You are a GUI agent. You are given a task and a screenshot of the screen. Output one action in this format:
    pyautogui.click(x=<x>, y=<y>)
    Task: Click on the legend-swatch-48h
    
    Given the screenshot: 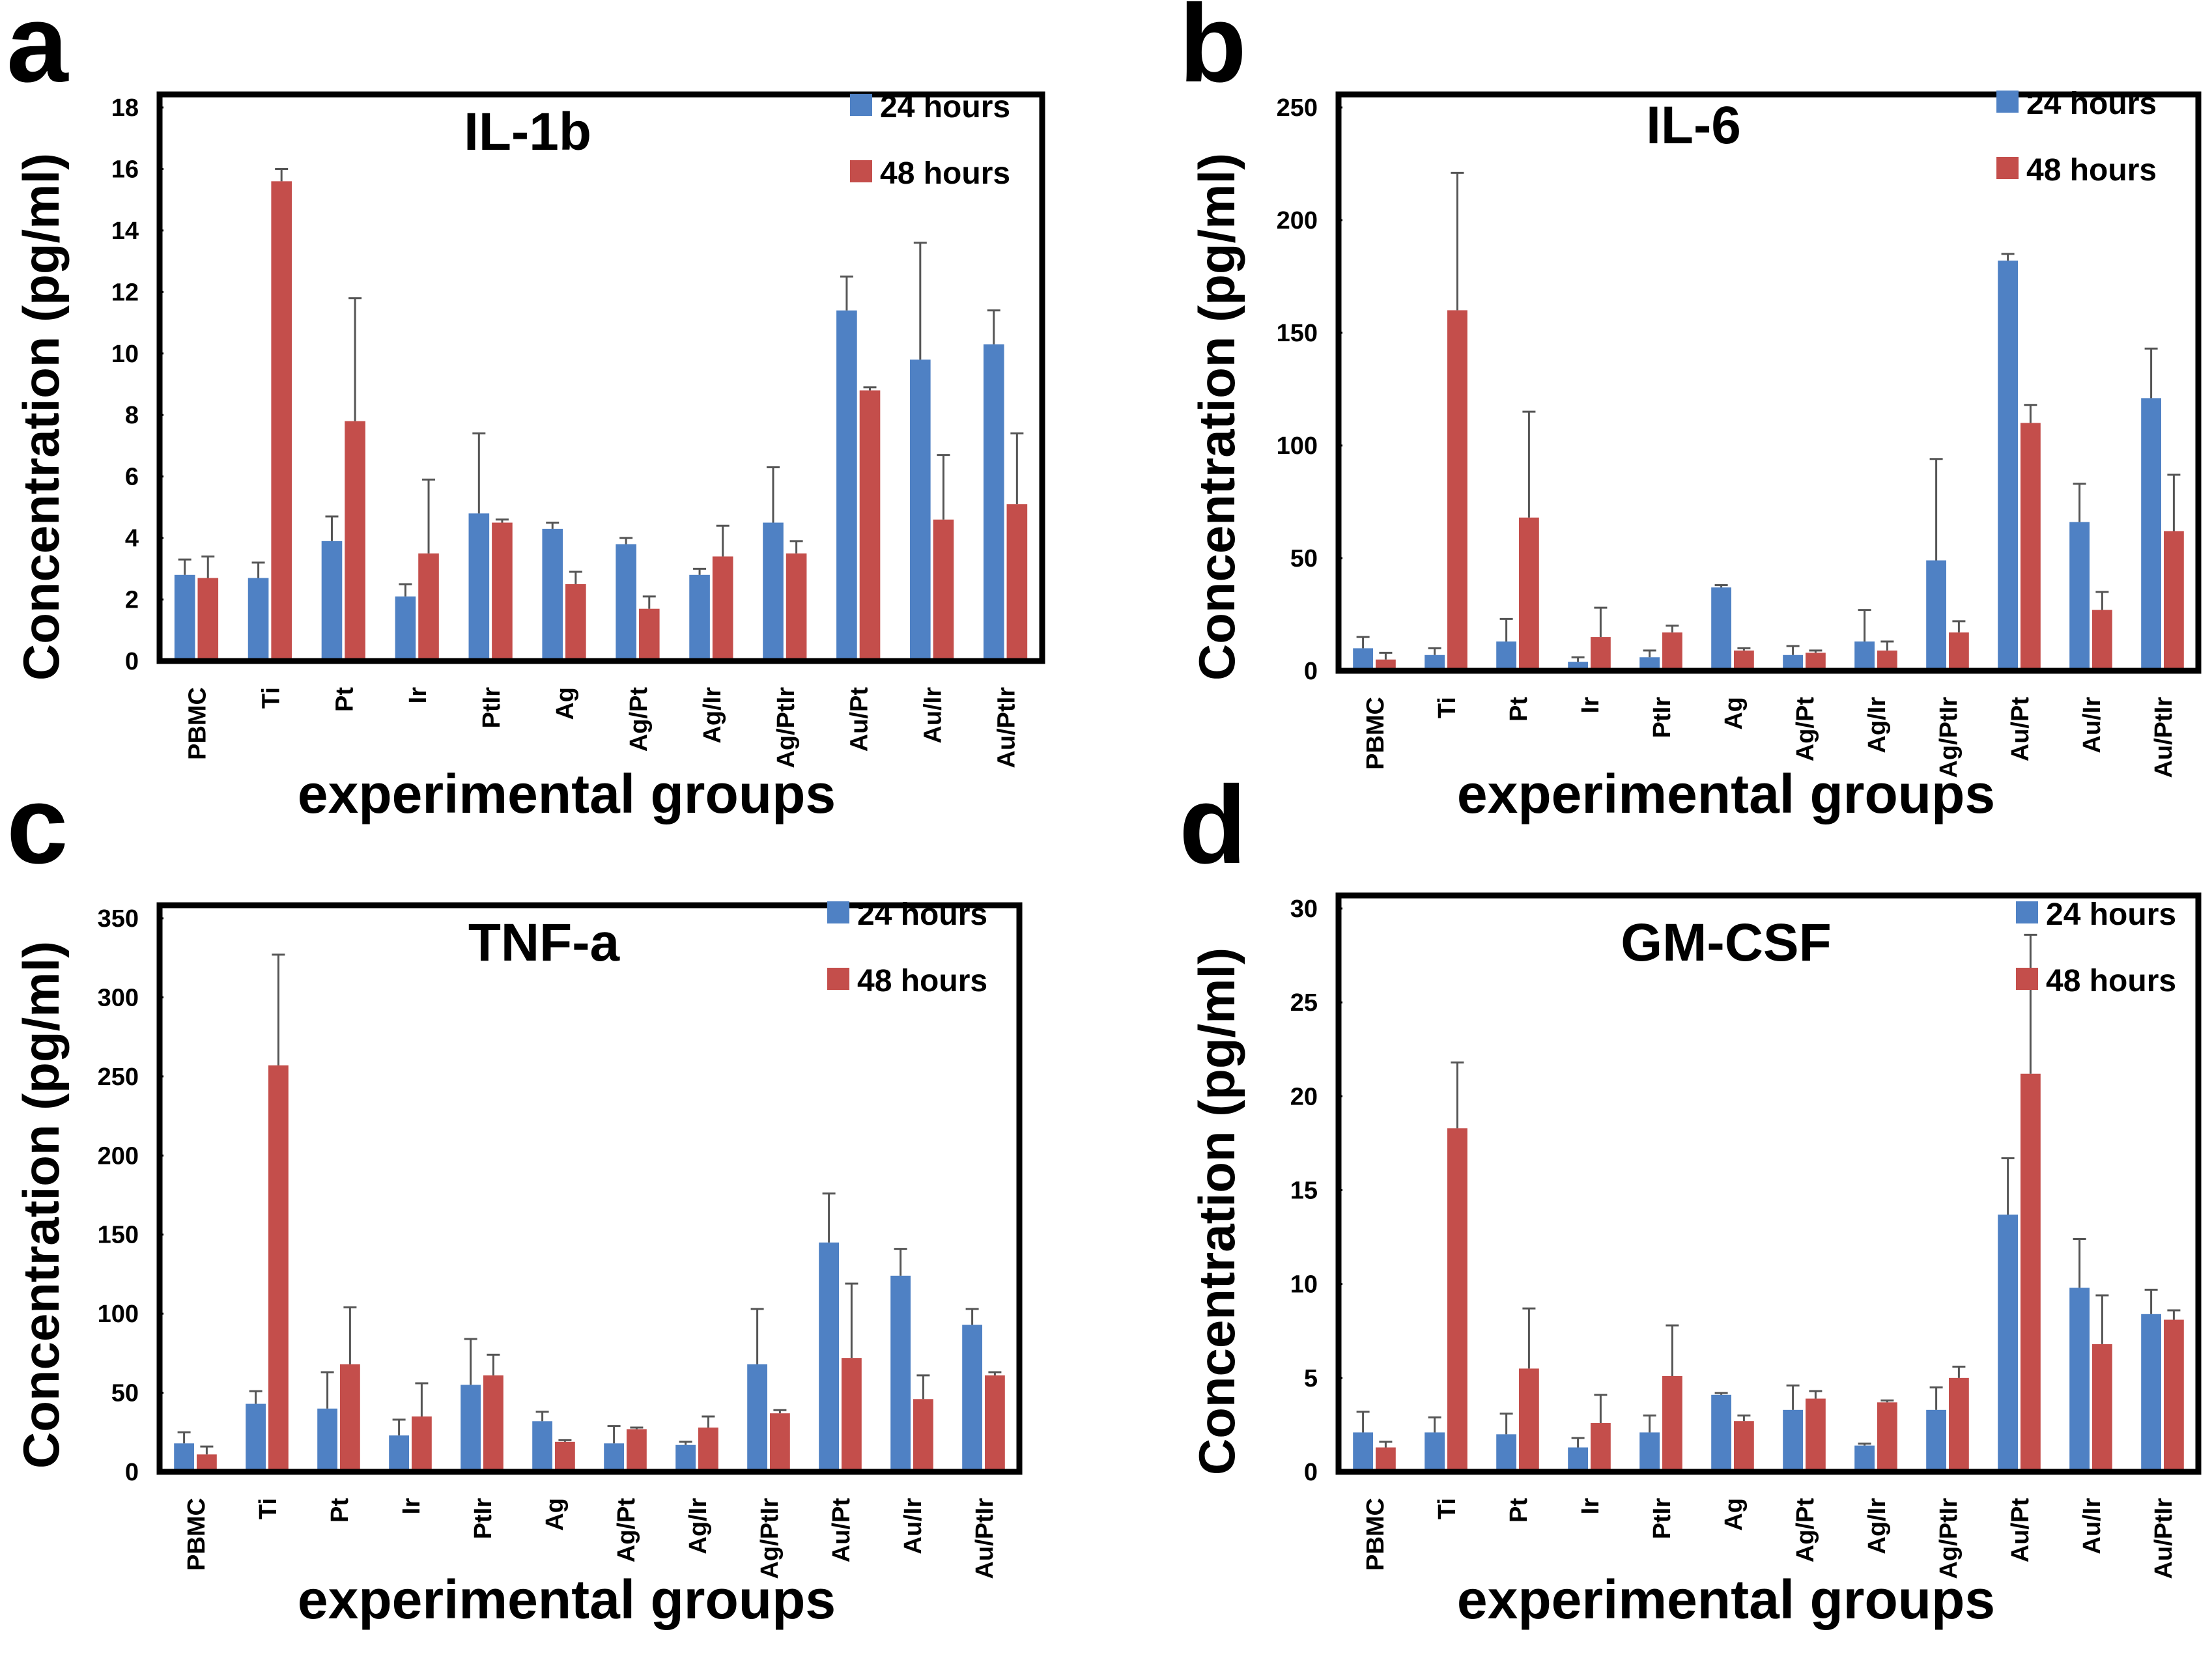 What is the action you would take?
    pyautogui.click(x=2007, y=168)
    